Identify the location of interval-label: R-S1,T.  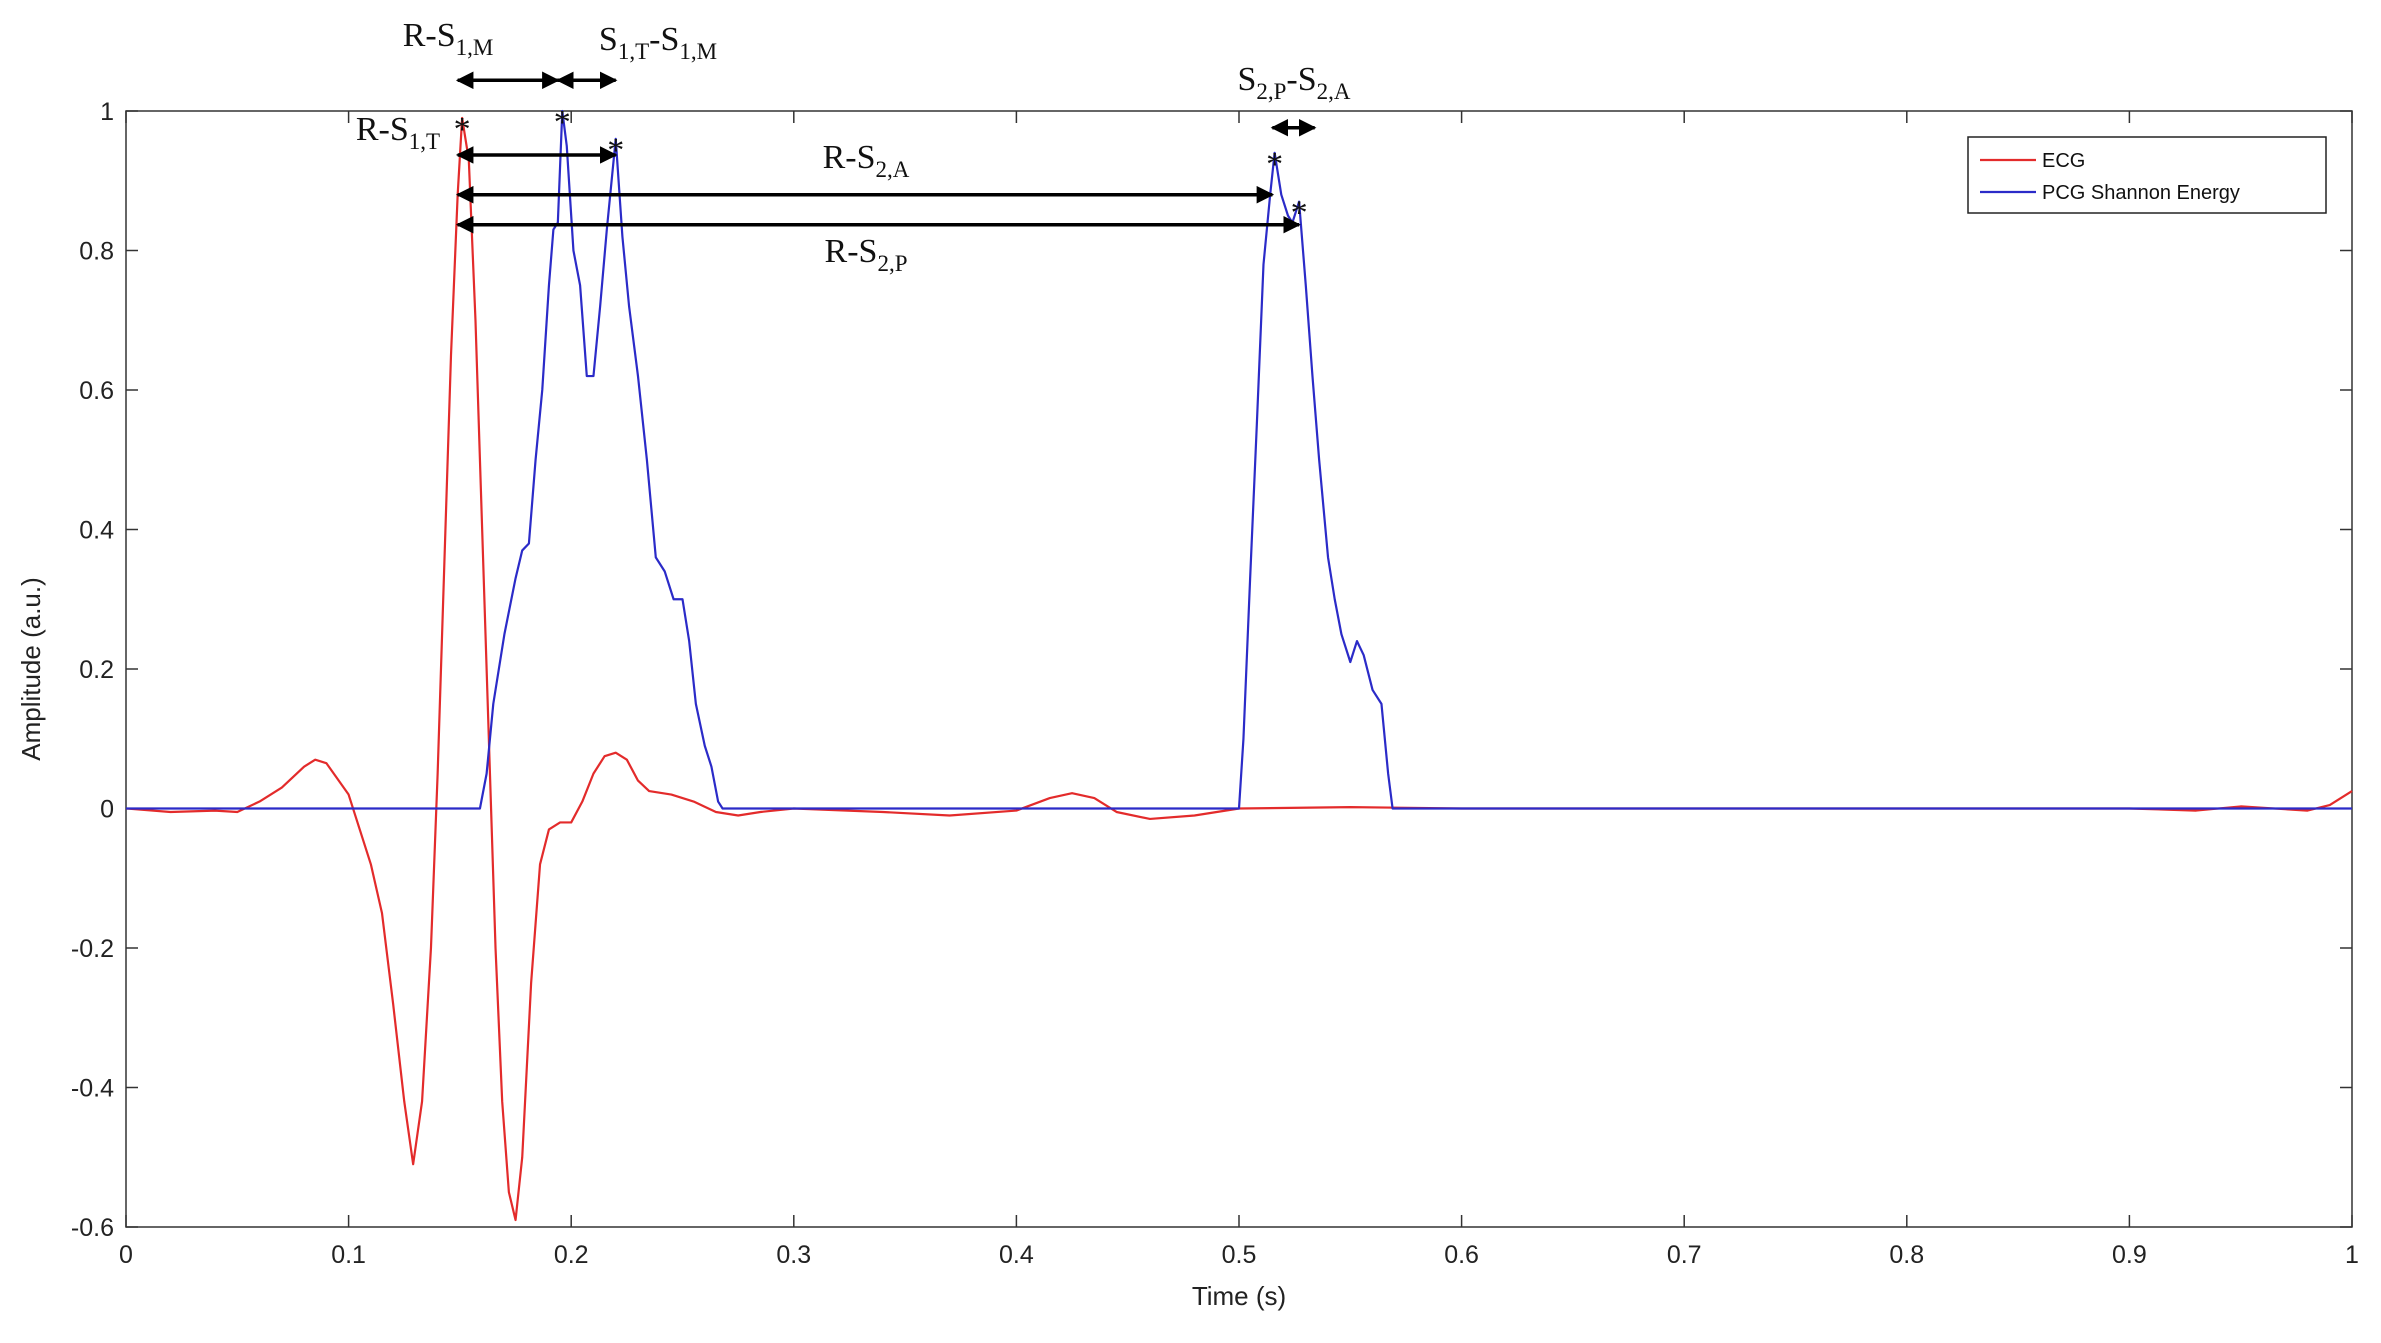
(398, 132).